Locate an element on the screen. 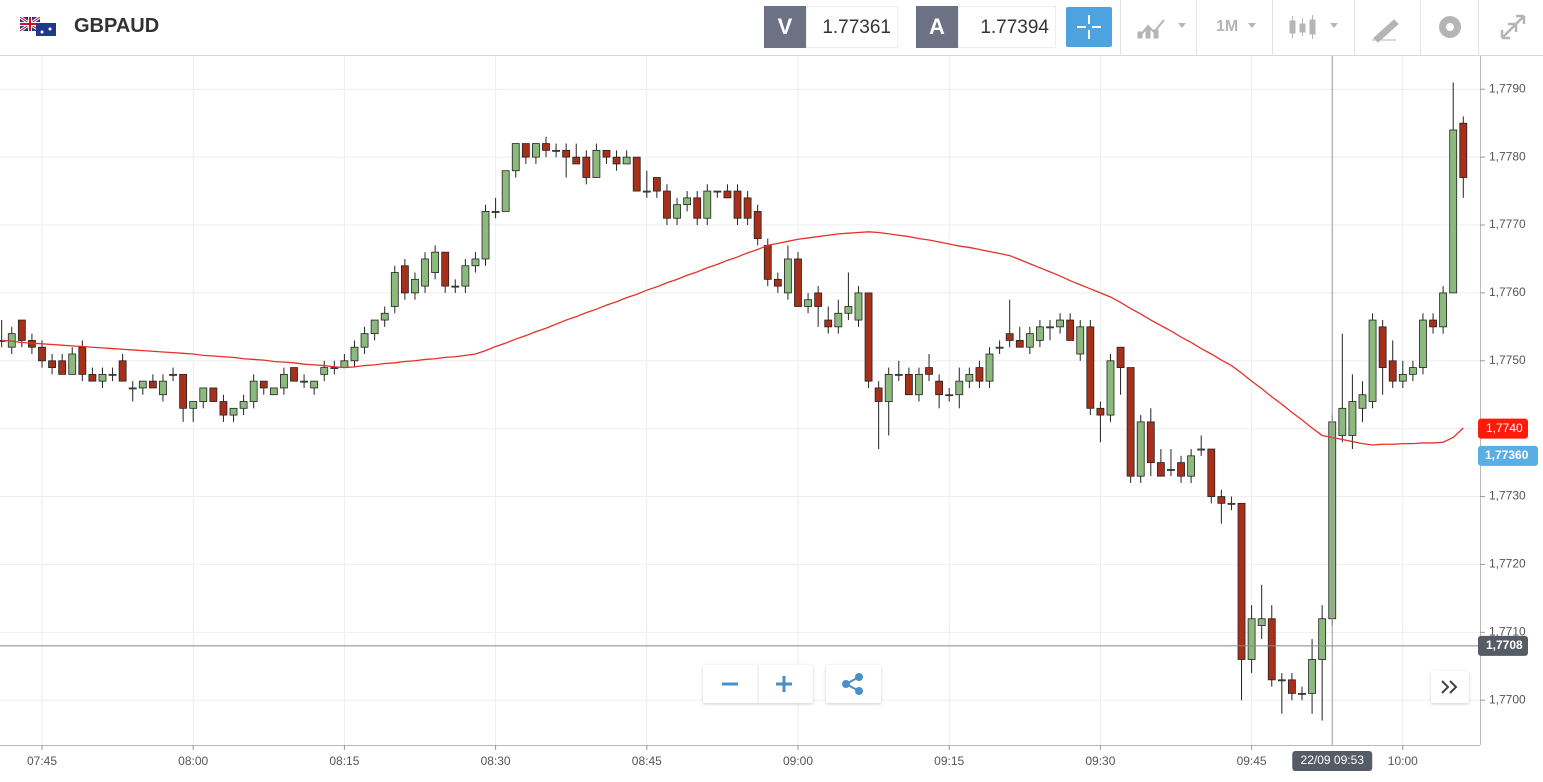 The width and height of the screenshot is (1543, 782). zoom-buttons is located at coordinates (757, 684).